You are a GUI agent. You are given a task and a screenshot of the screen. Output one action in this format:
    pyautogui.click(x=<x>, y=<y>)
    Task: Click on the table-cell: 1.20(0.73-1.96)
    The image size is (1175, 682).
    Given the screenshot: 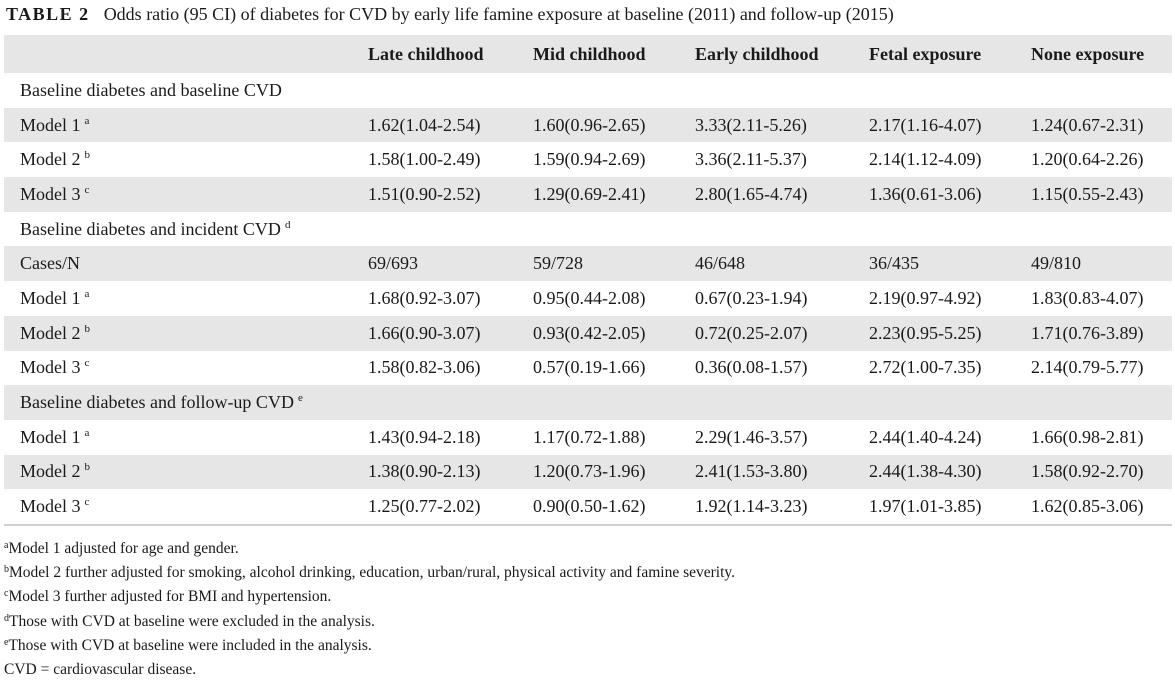 What is the action you would take?
    pyautogui.click(x=589, y=471)
    